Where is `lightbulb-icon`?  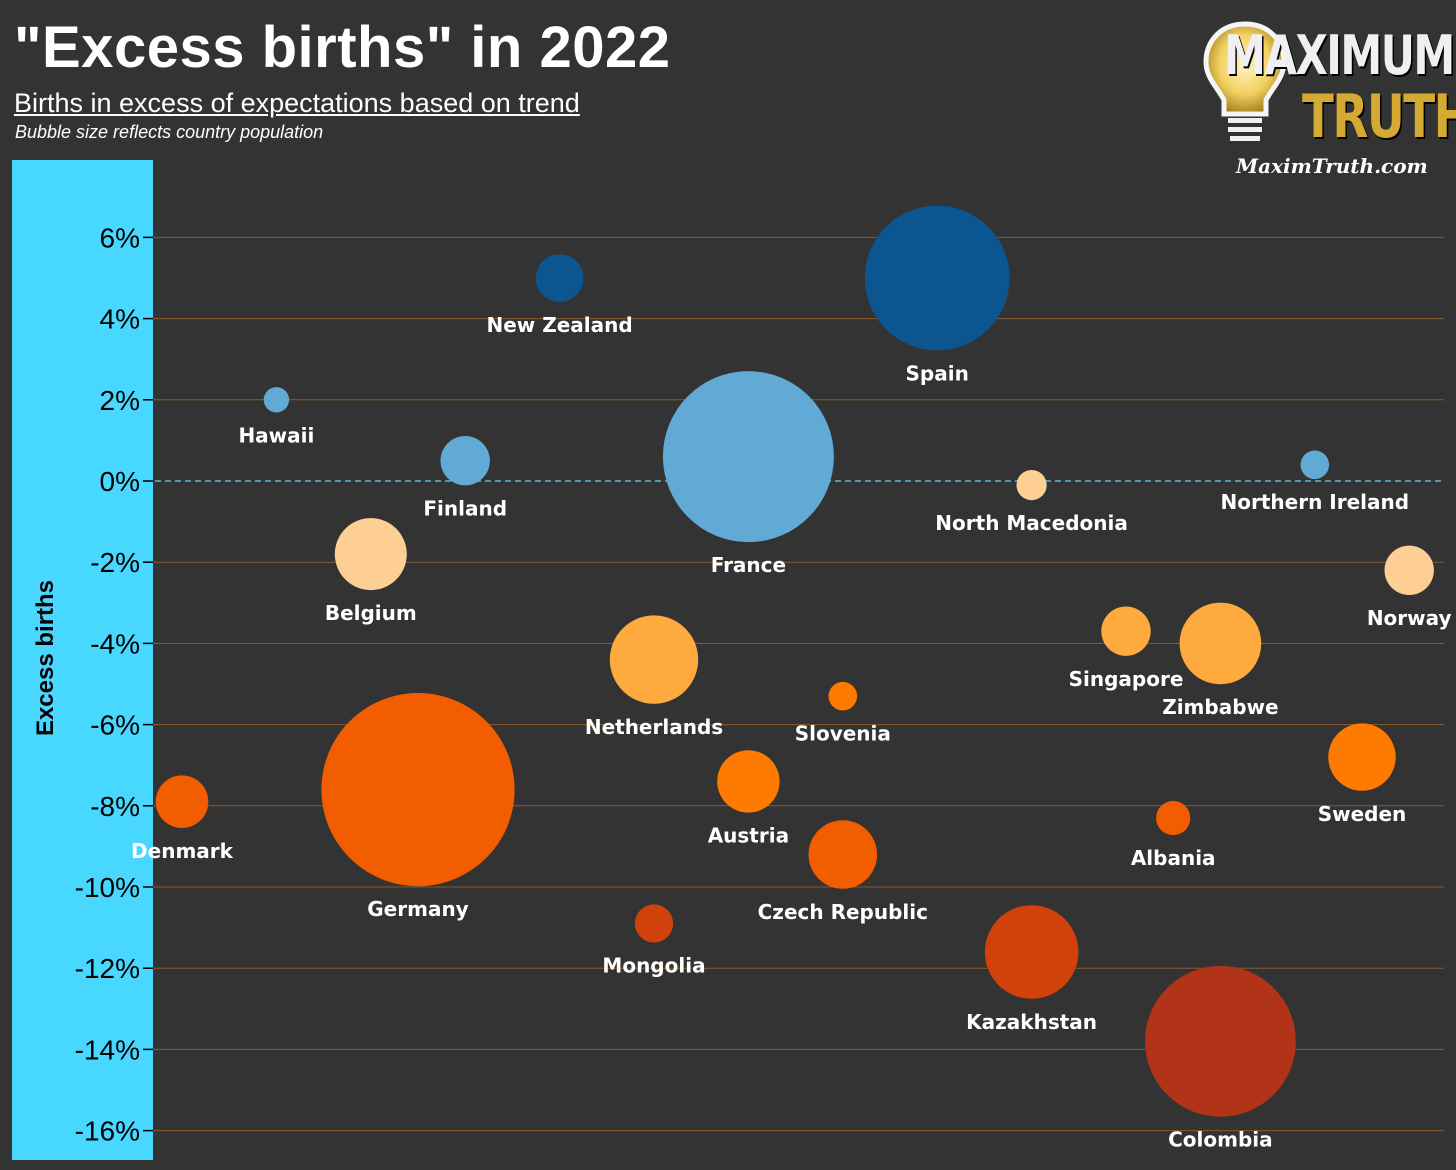 lightbulb-icon is located at coordinates (1245, 81).